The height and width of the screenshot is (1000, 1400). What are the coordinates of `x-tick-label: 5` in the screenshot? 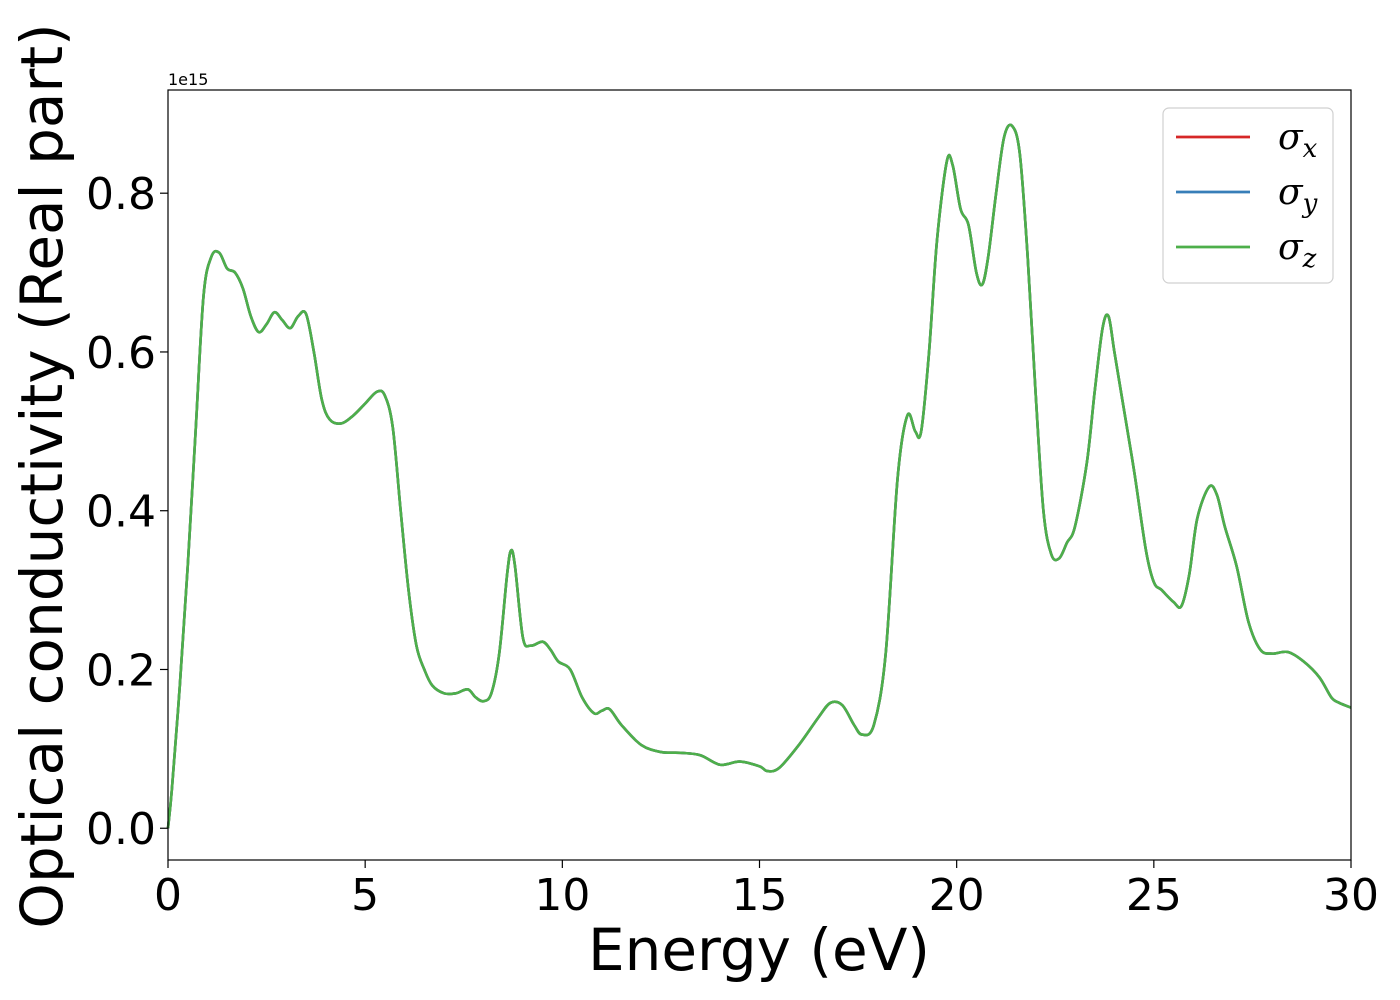 It's located at (365, 895).